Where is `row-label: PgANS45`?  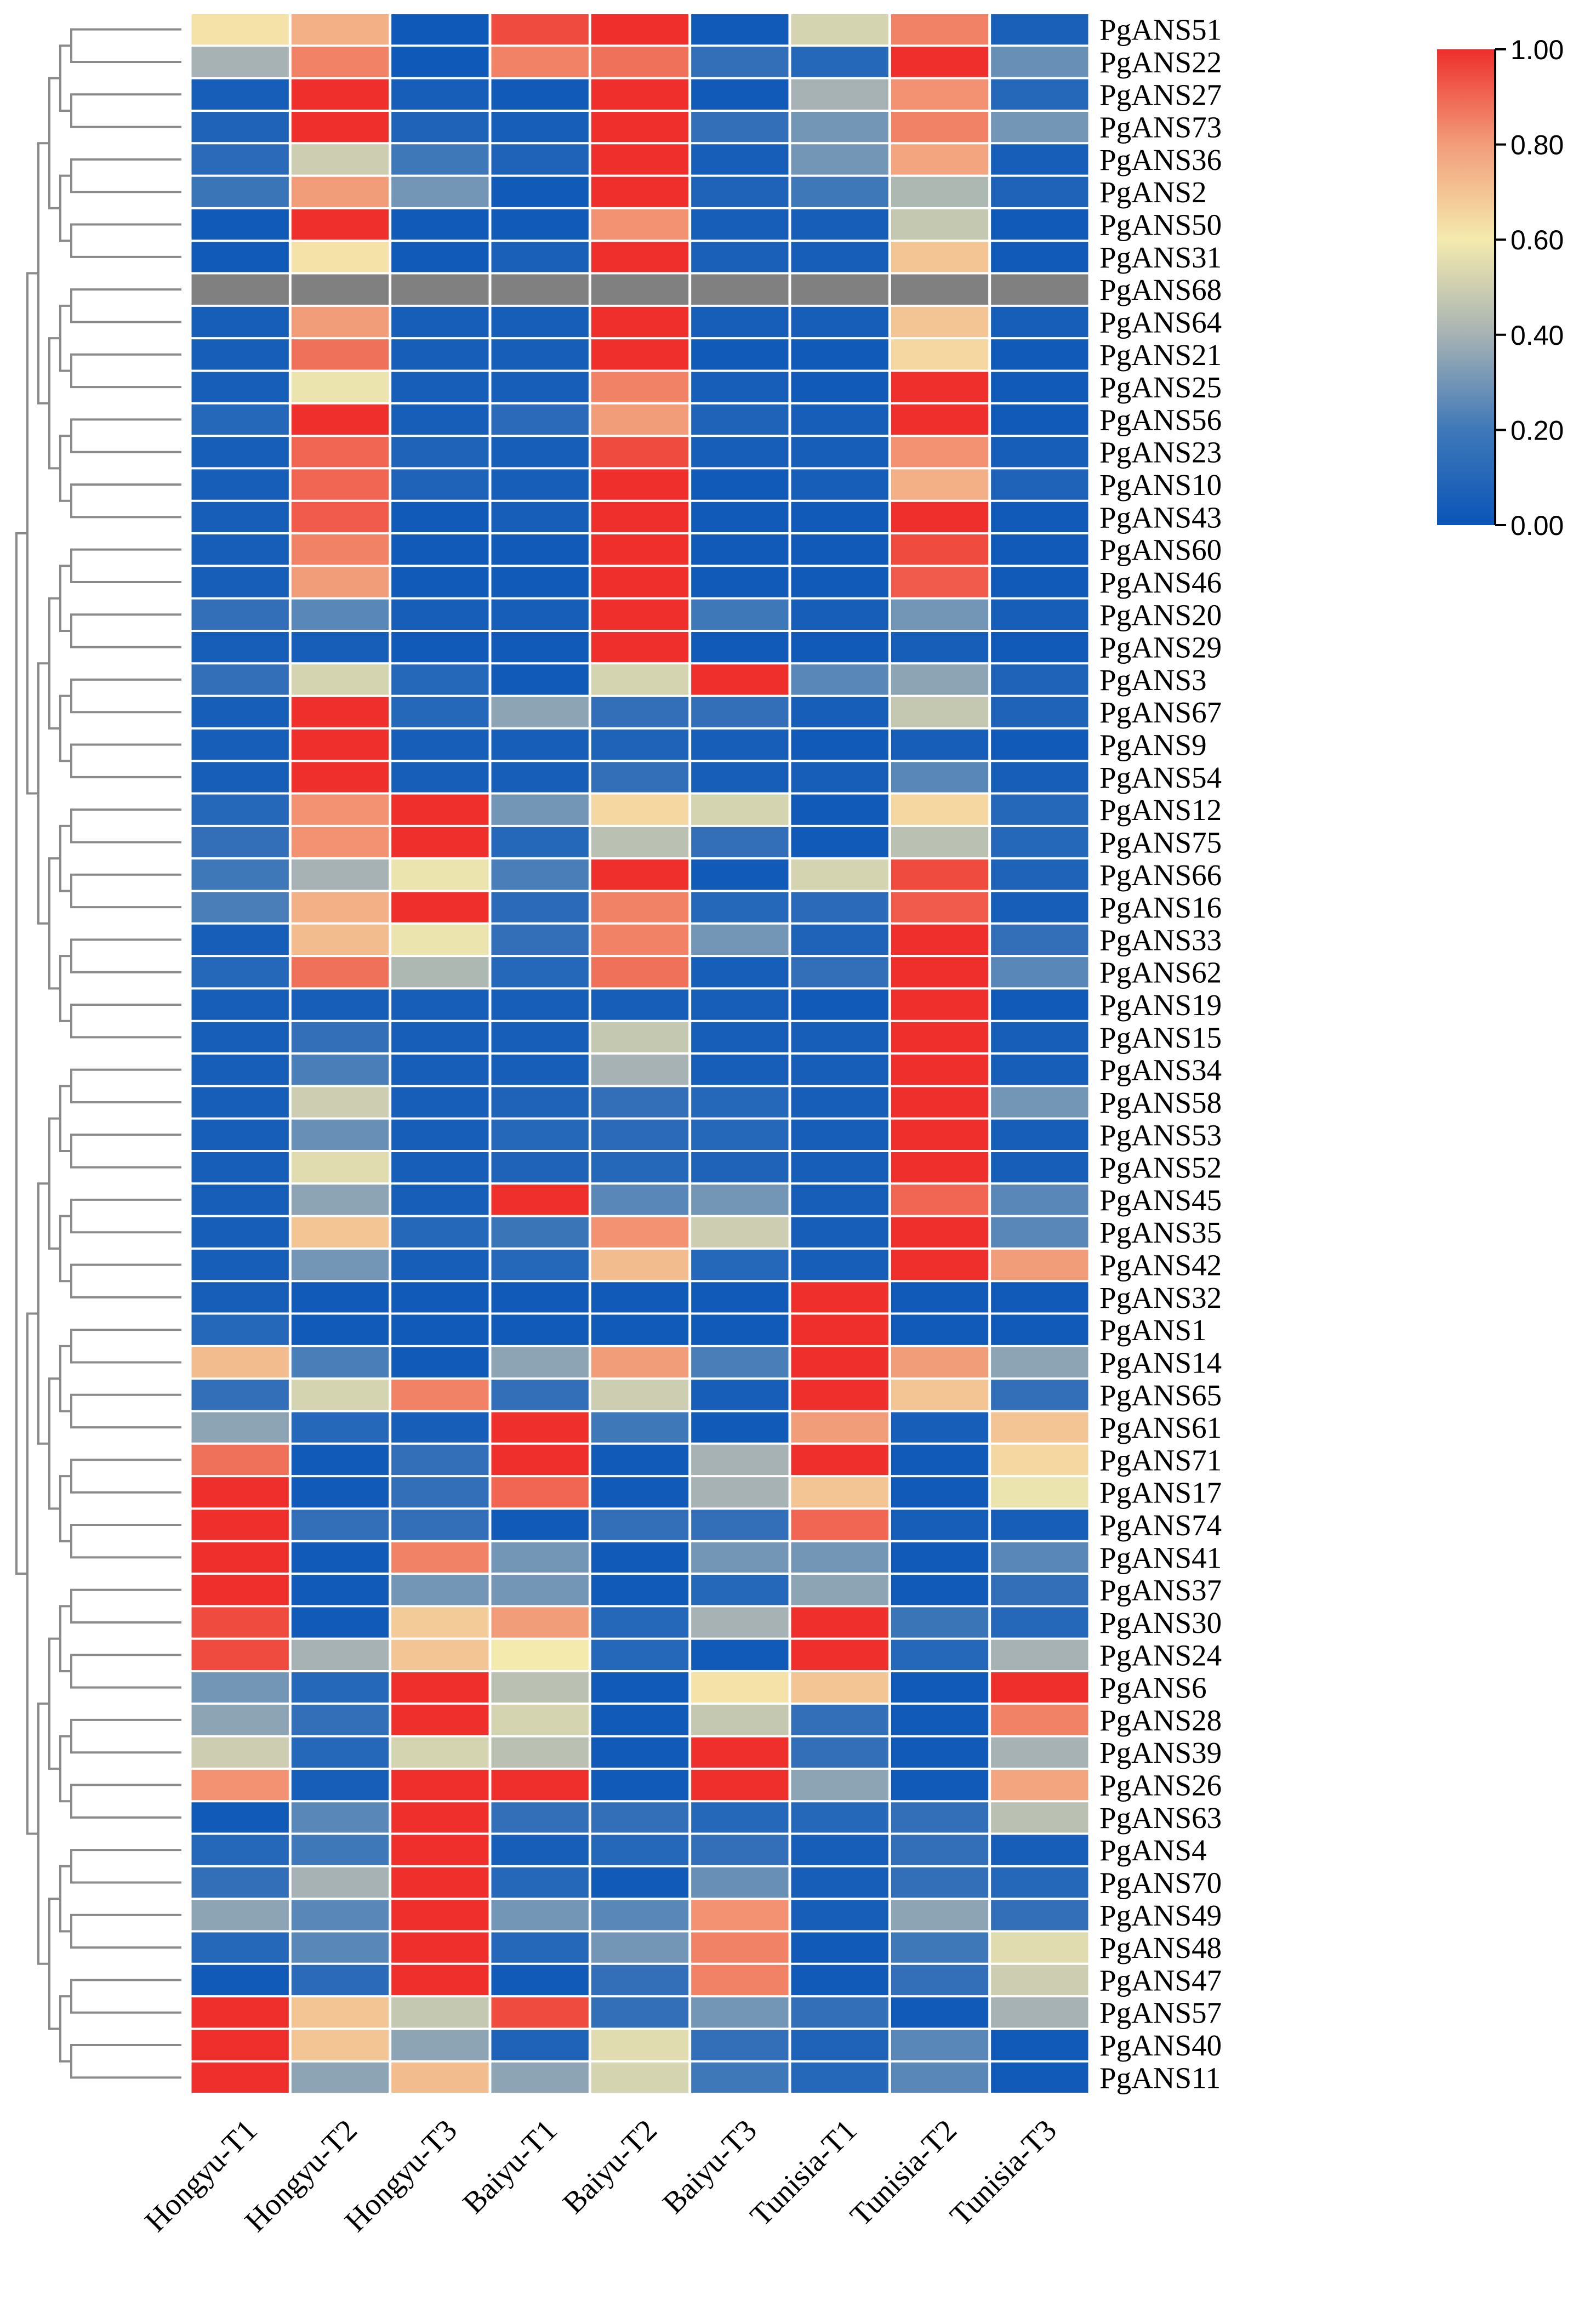 row-label: PgANS45 is located at coordinates (1161, 1200).